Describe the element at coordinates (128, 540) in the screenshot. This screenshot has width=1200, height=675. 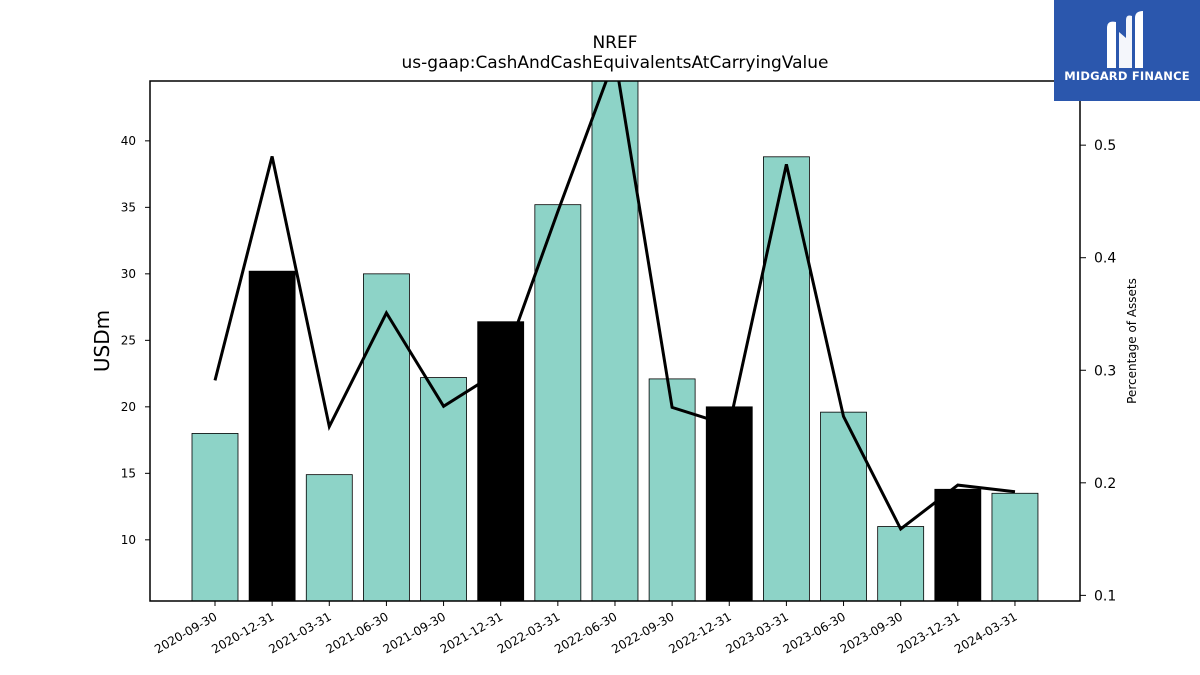
I see `y-tick-label: 10` at that location.